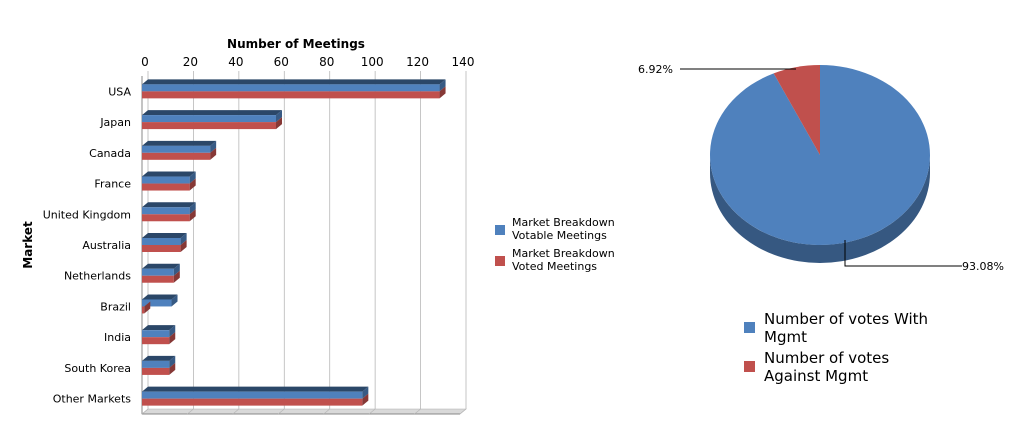 The image size is (1024, 447). What do you see at coordinates (417, 62) in the screenshot?
I see `x-tick-label: 120` at bounding box center [417, 62].